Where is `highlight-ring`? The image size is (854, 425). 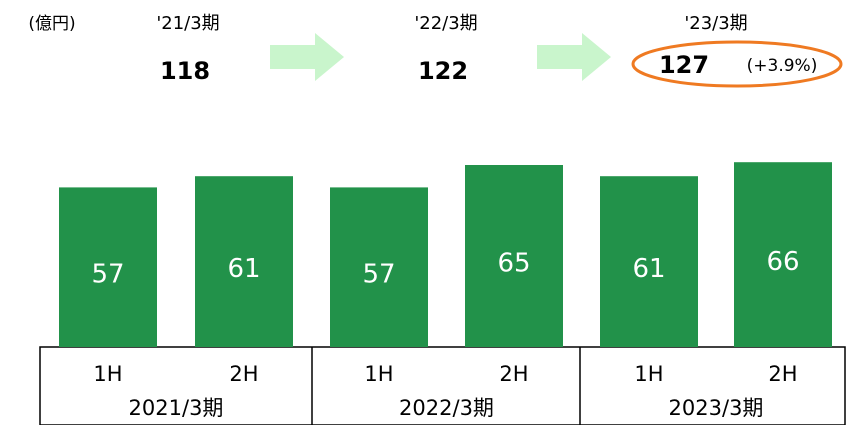 highlight-ring is located at coordinates (737, 64).